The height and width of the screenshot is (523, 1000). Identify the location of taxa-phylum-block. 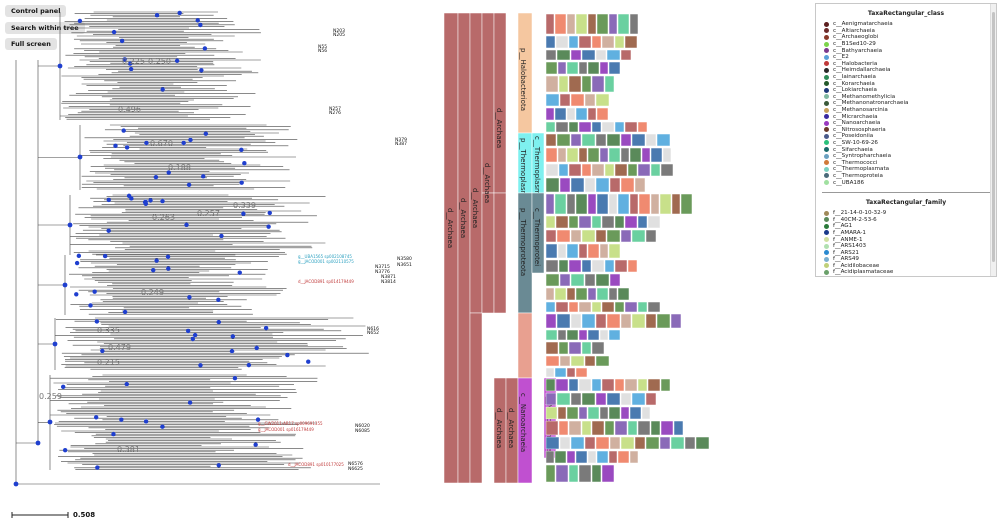
(525, 345).